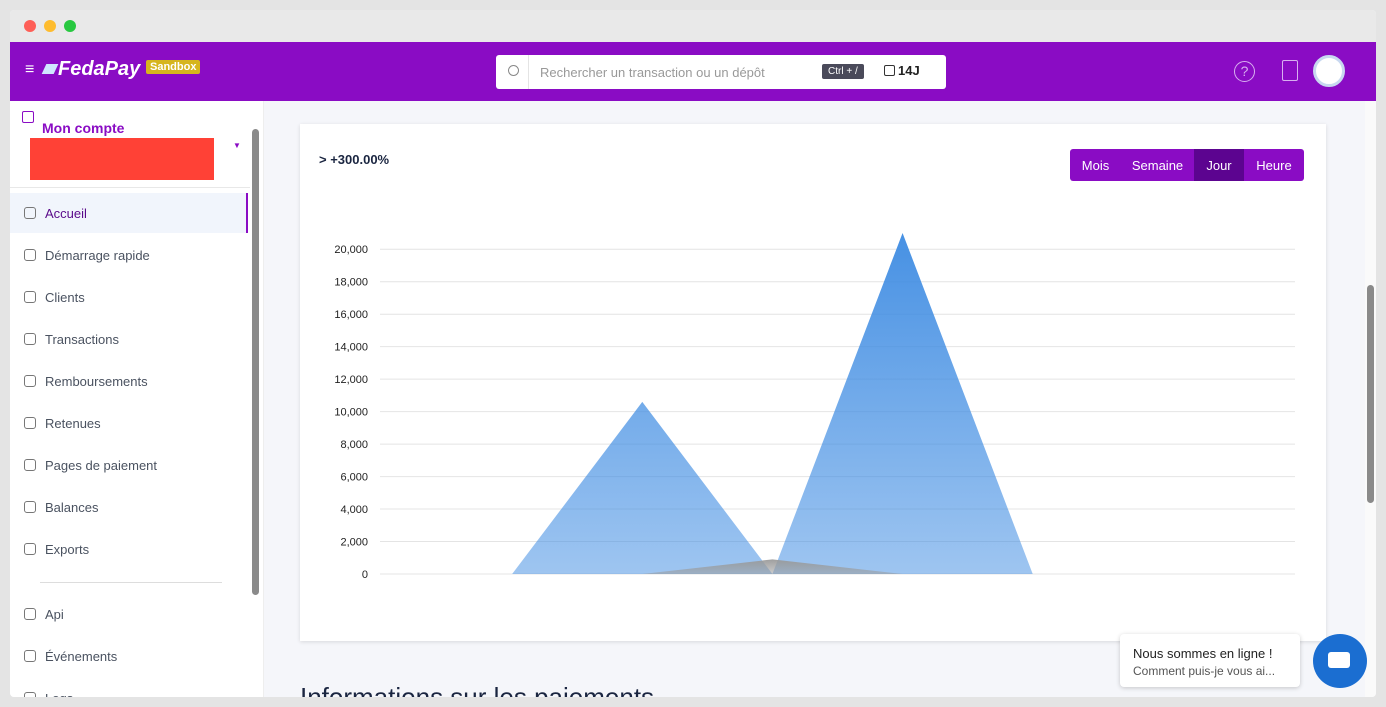  What do you see at coordinates (237, 145) in the screenshot?
I see `account-caret: ▼` at bounding box center [237, 145].